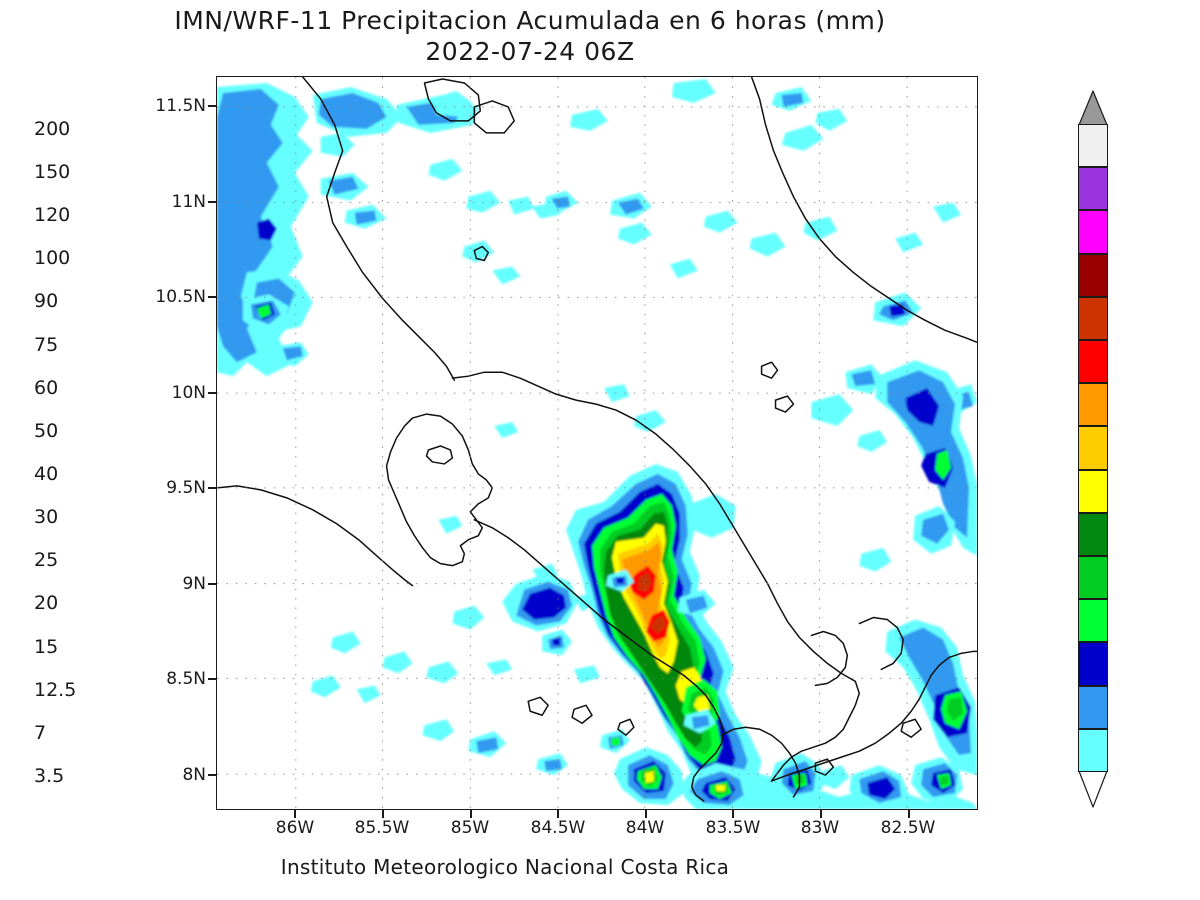 The width and height of the screenshot is (1200, 900). Describe the element at coordinates (188, 393) in the screenshot. I see `y-tick-label: 10N` at that location.